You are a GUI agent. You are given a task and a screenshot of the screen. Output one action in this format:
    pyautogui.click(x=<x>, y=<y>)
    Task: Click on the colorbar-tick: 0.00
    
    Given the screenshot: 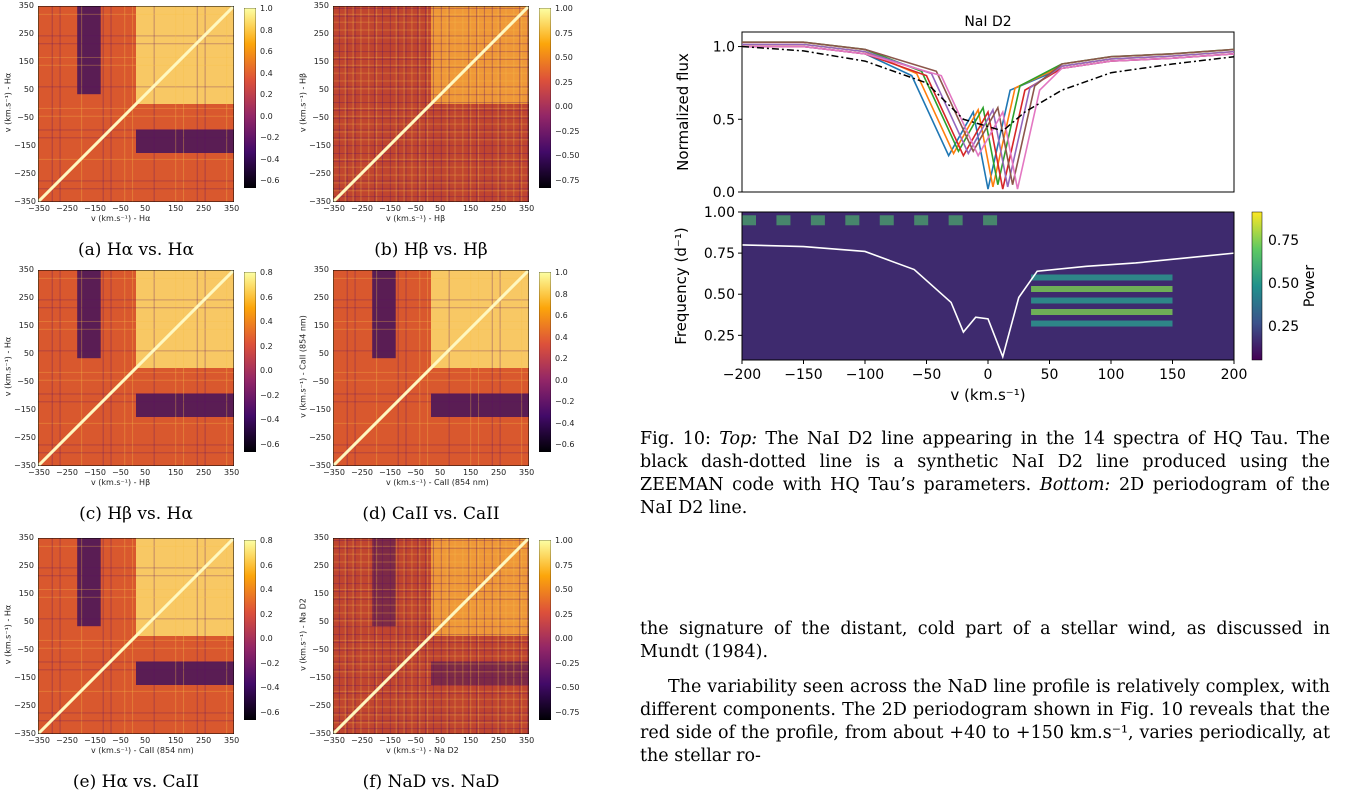 What is the action you would take?
    pyautogui.click(x=564, y=639)
    